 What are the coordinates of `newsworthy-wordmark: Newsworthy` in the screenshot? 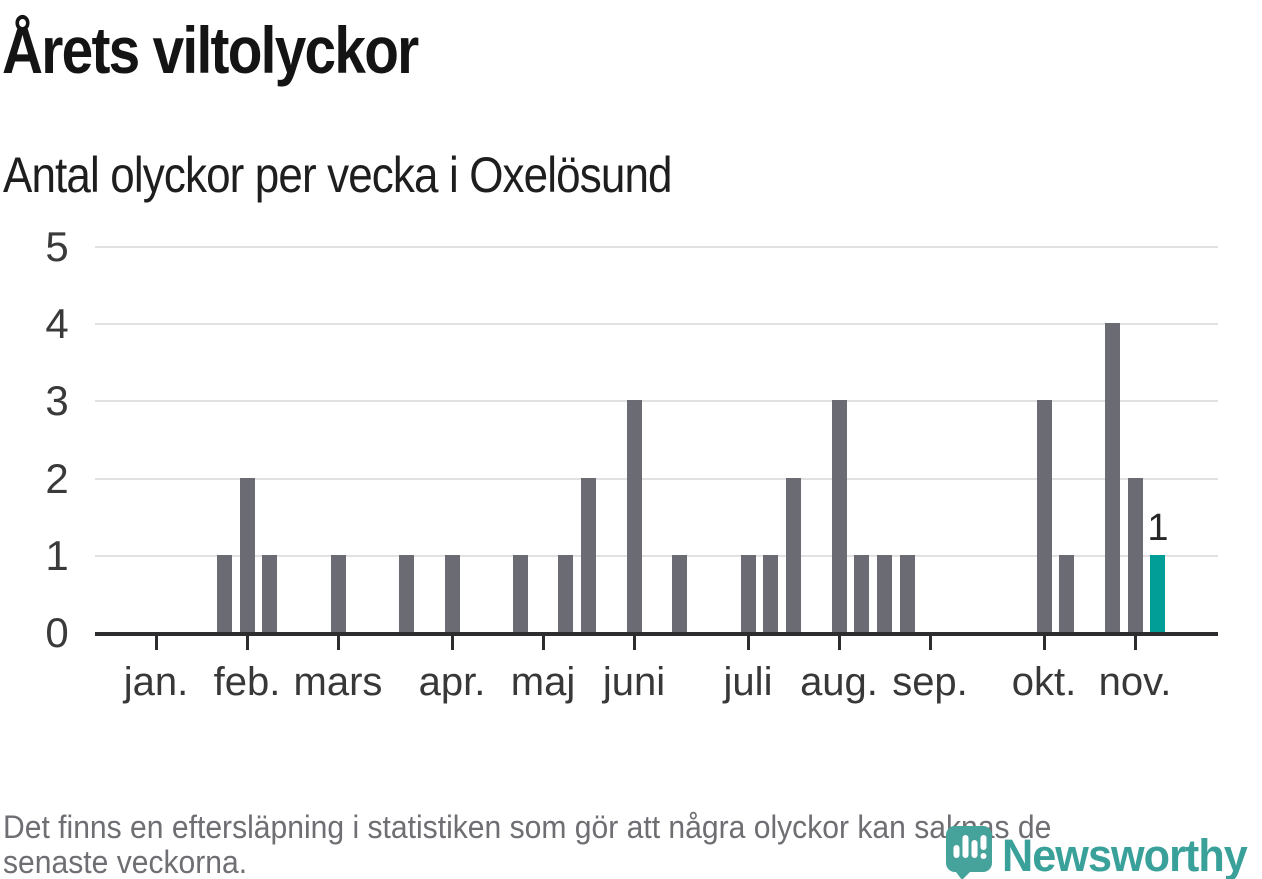 It's located at (1125, 854).